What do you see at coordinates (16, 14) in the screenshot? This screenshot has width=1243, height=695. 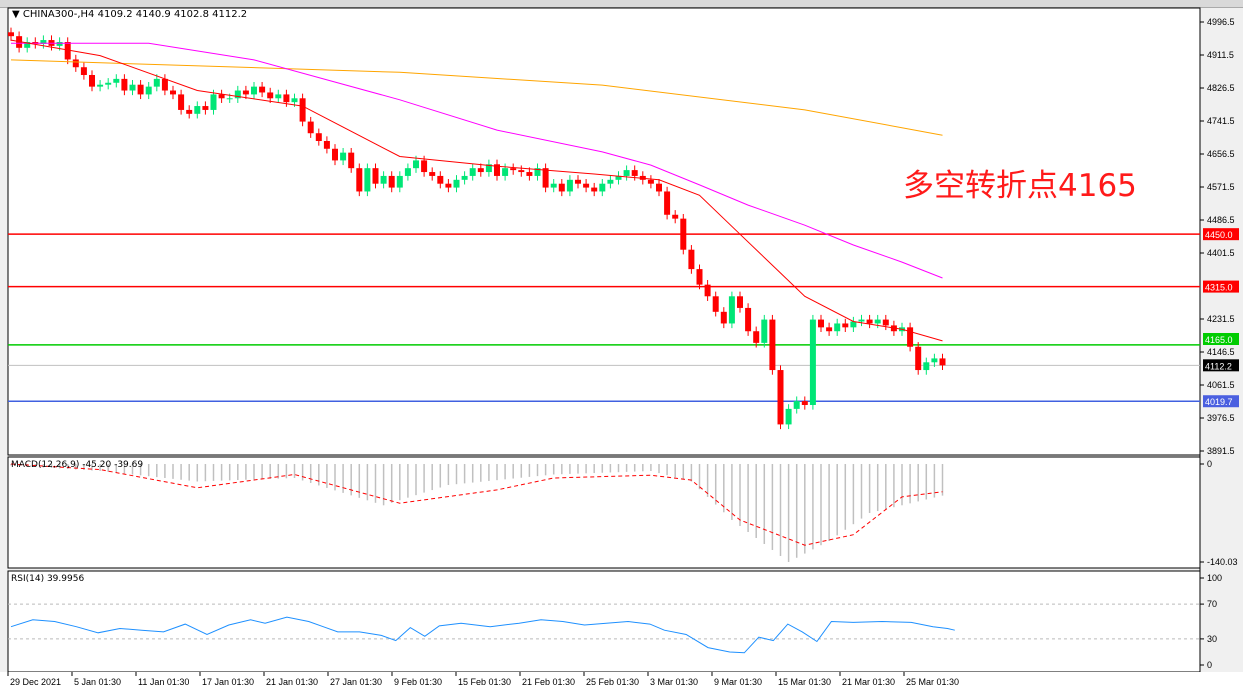 I see `menu-triangle-icon: ▼` at bounding box center [16, 14].